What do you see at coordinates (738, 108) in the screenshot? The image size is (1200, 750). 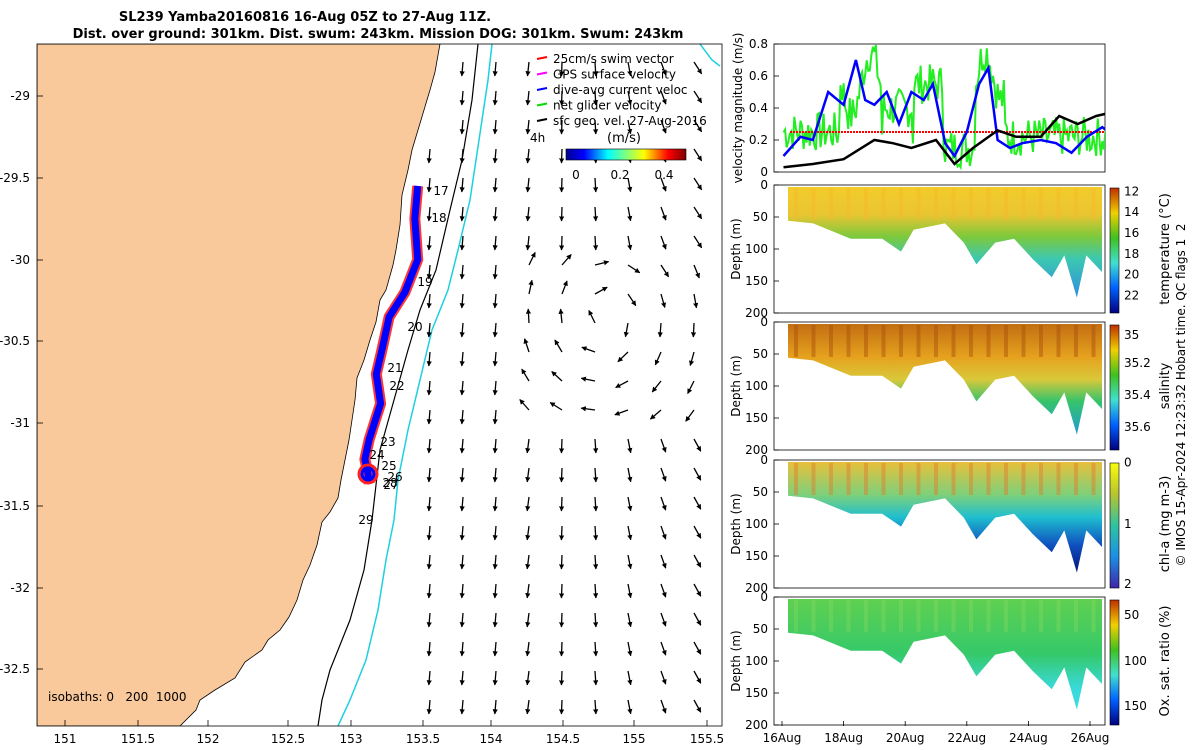 I see `velocity-ylabel: velocity magnitude (m/s)` at bounding box center [738, 108].